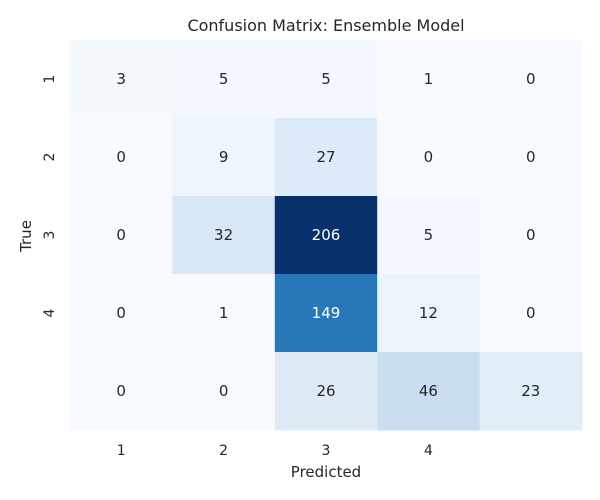 The image size is (600, 500). I want to click on cell-value-label-r3-c4: 5, so click(429, 235).